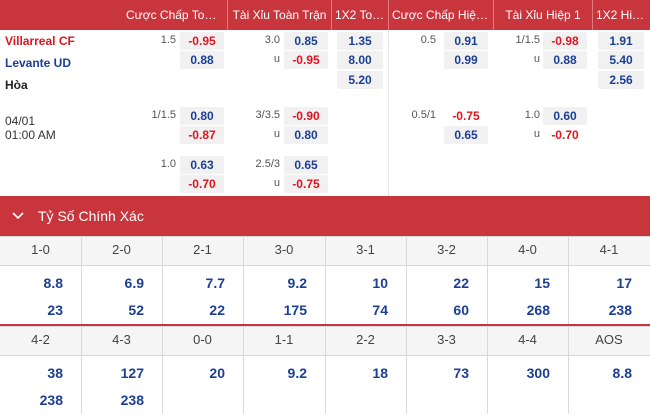 This screenshot has height=419, width=650. I want to click on score-odd-primary: 15, so click(542, 283).